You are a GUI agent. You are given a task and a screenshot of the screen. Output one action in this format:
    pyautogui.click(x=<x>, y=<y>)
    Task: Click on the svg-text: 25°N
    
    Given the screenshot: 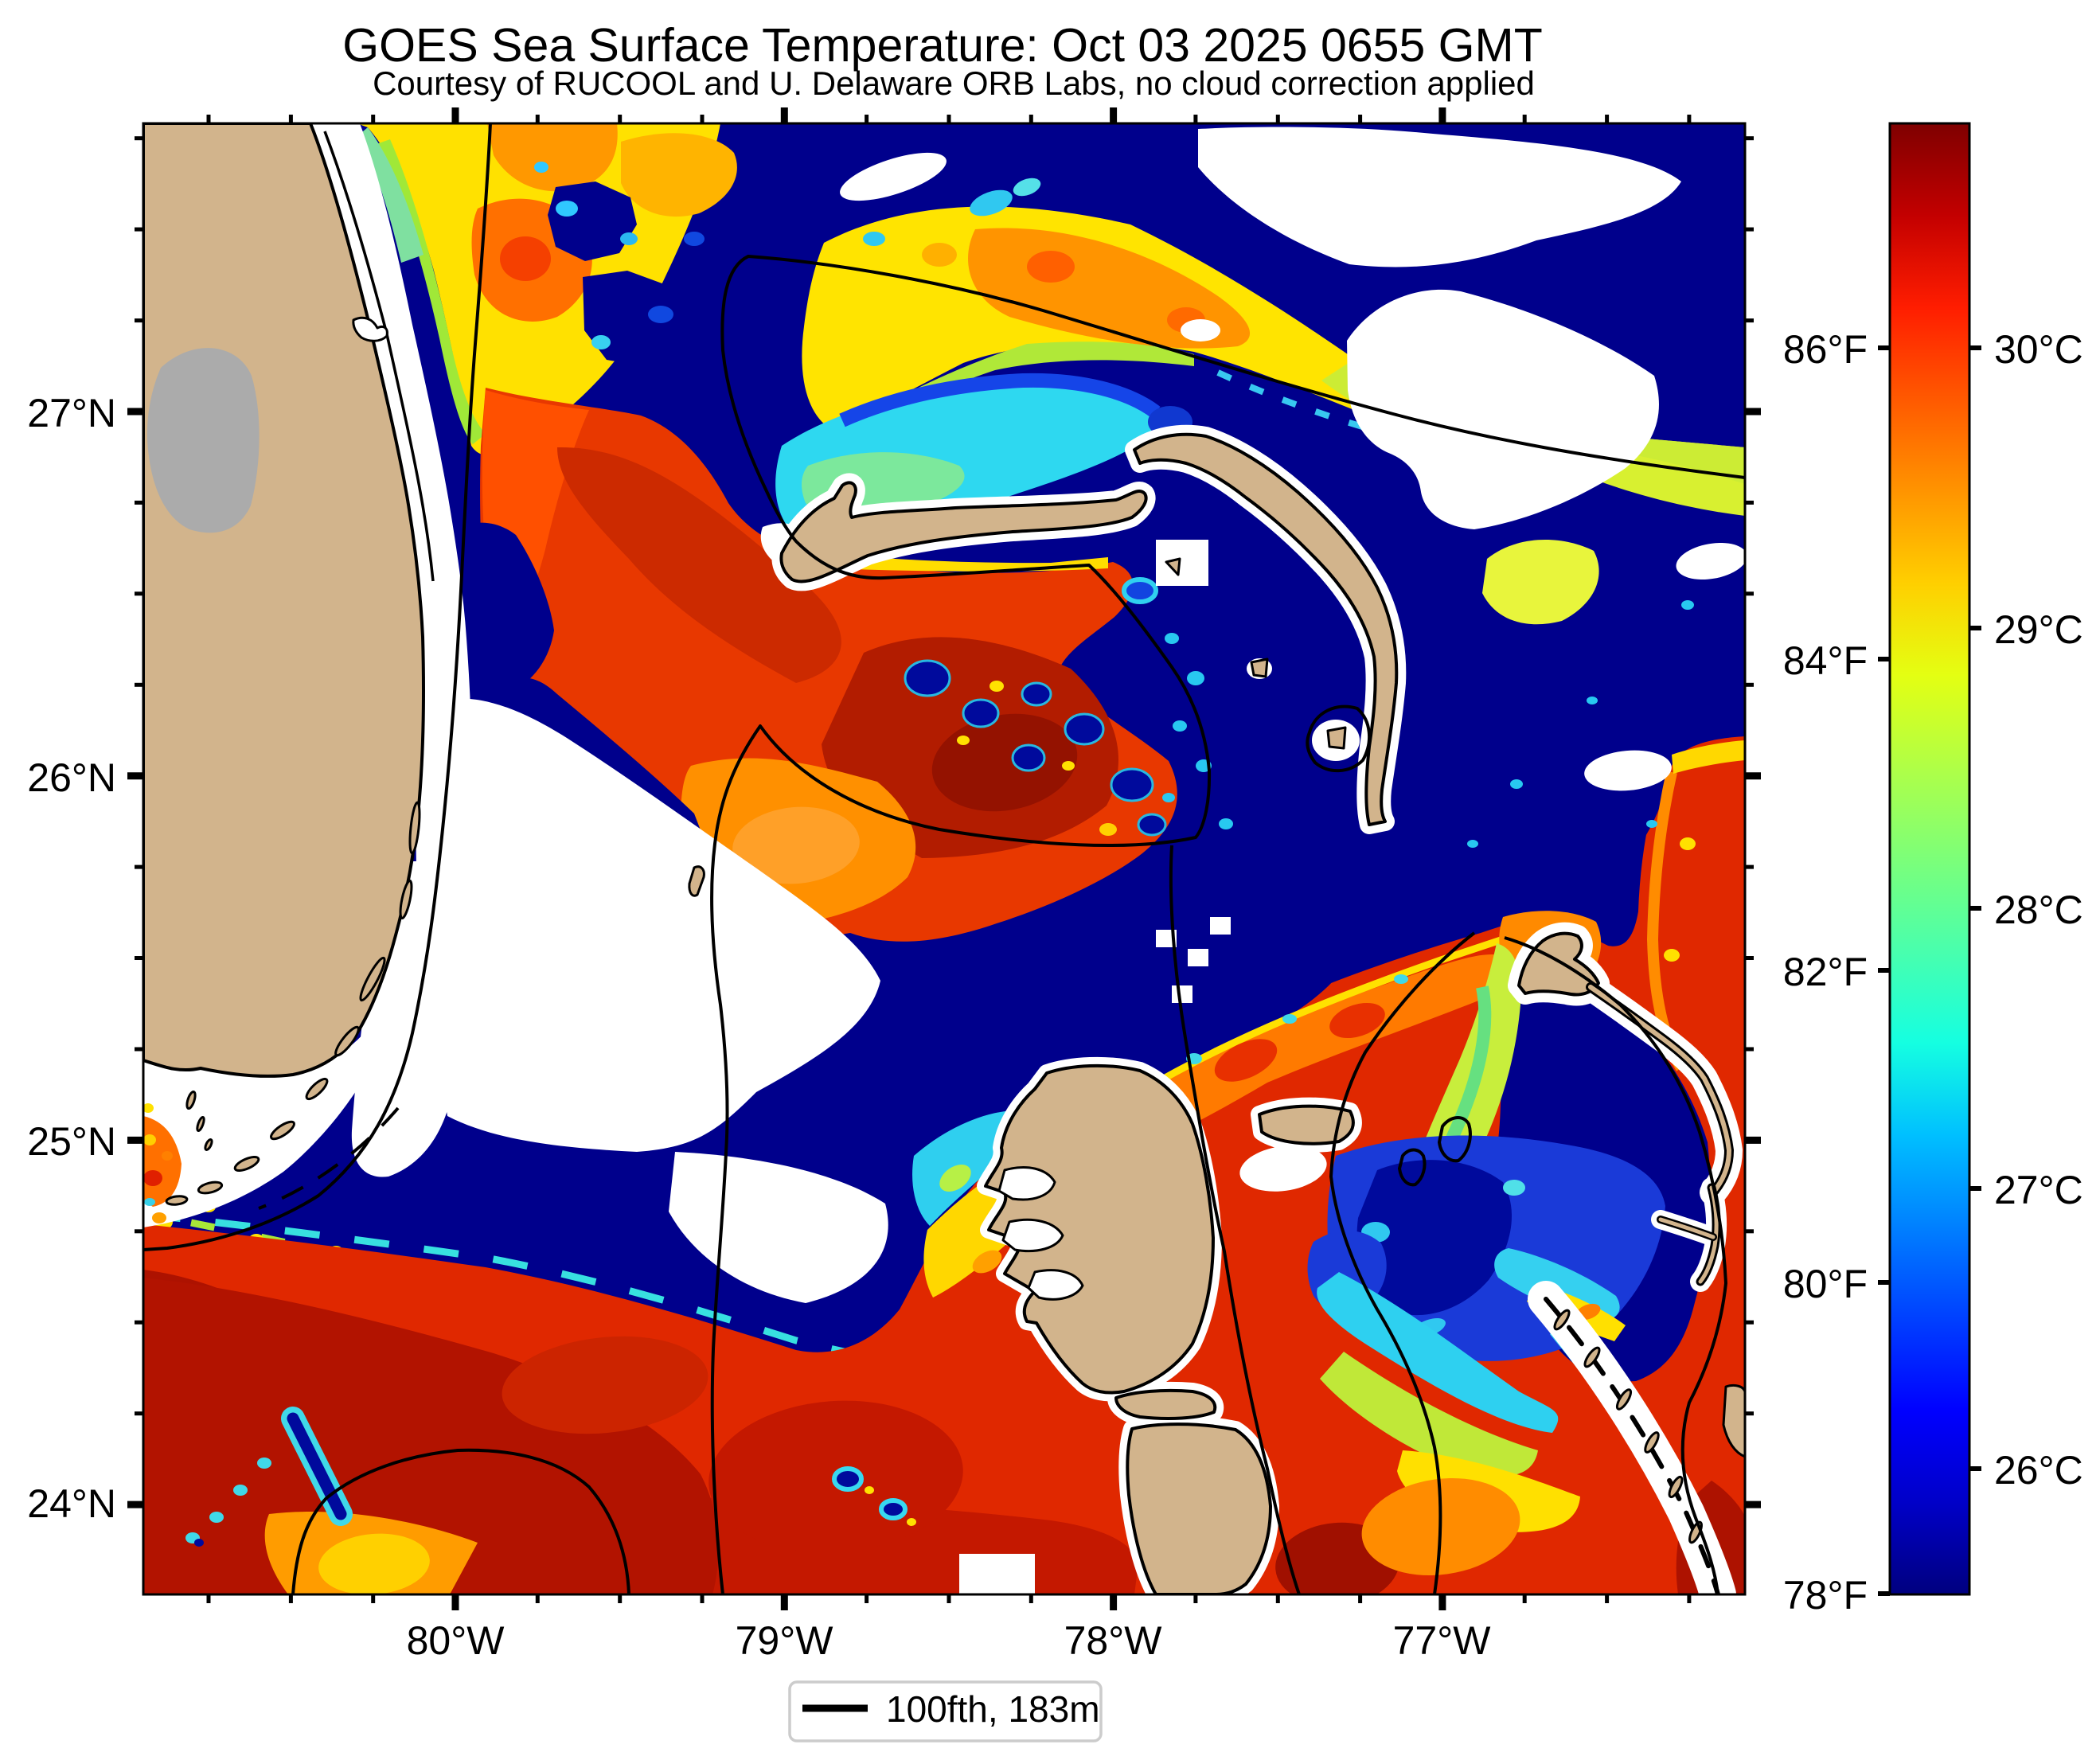 What is the action you would take?
    pyautogui.click(x=71, y=1142)
    